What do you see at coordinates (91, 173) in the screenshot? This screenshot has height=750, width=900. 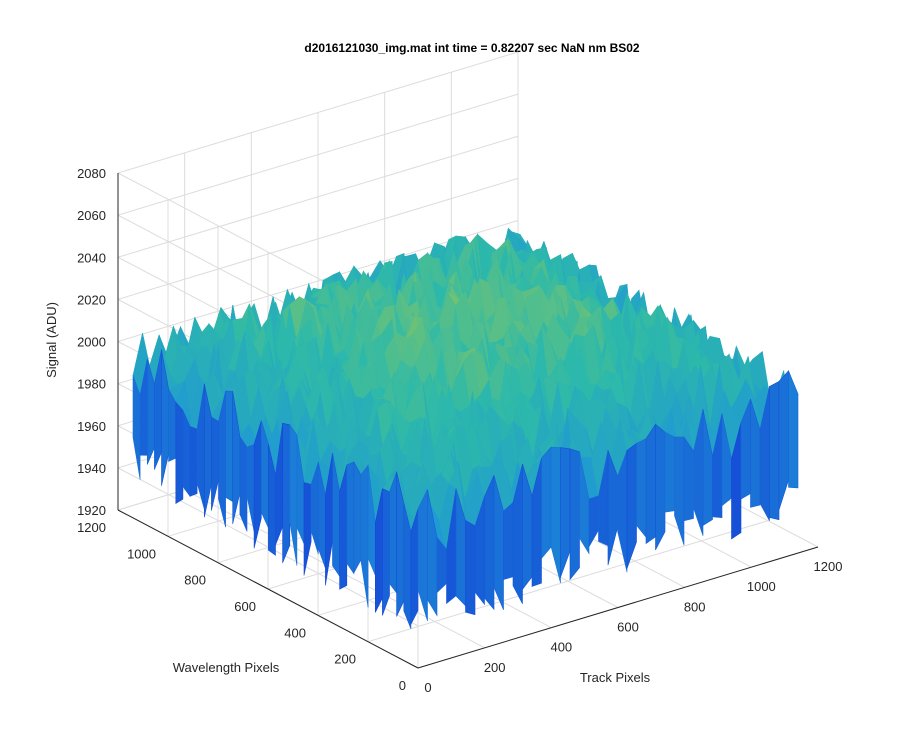 I see `z-tick-label: 2080` at bounding box center [91, 173].